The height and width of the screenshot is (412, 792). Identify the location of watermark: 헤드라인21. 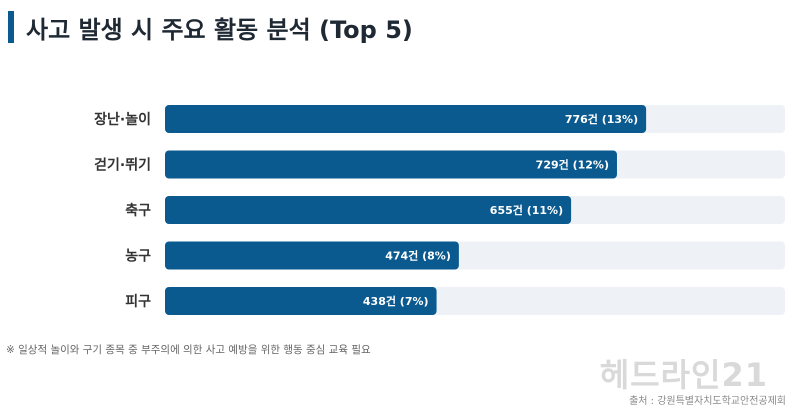
(683, 375).